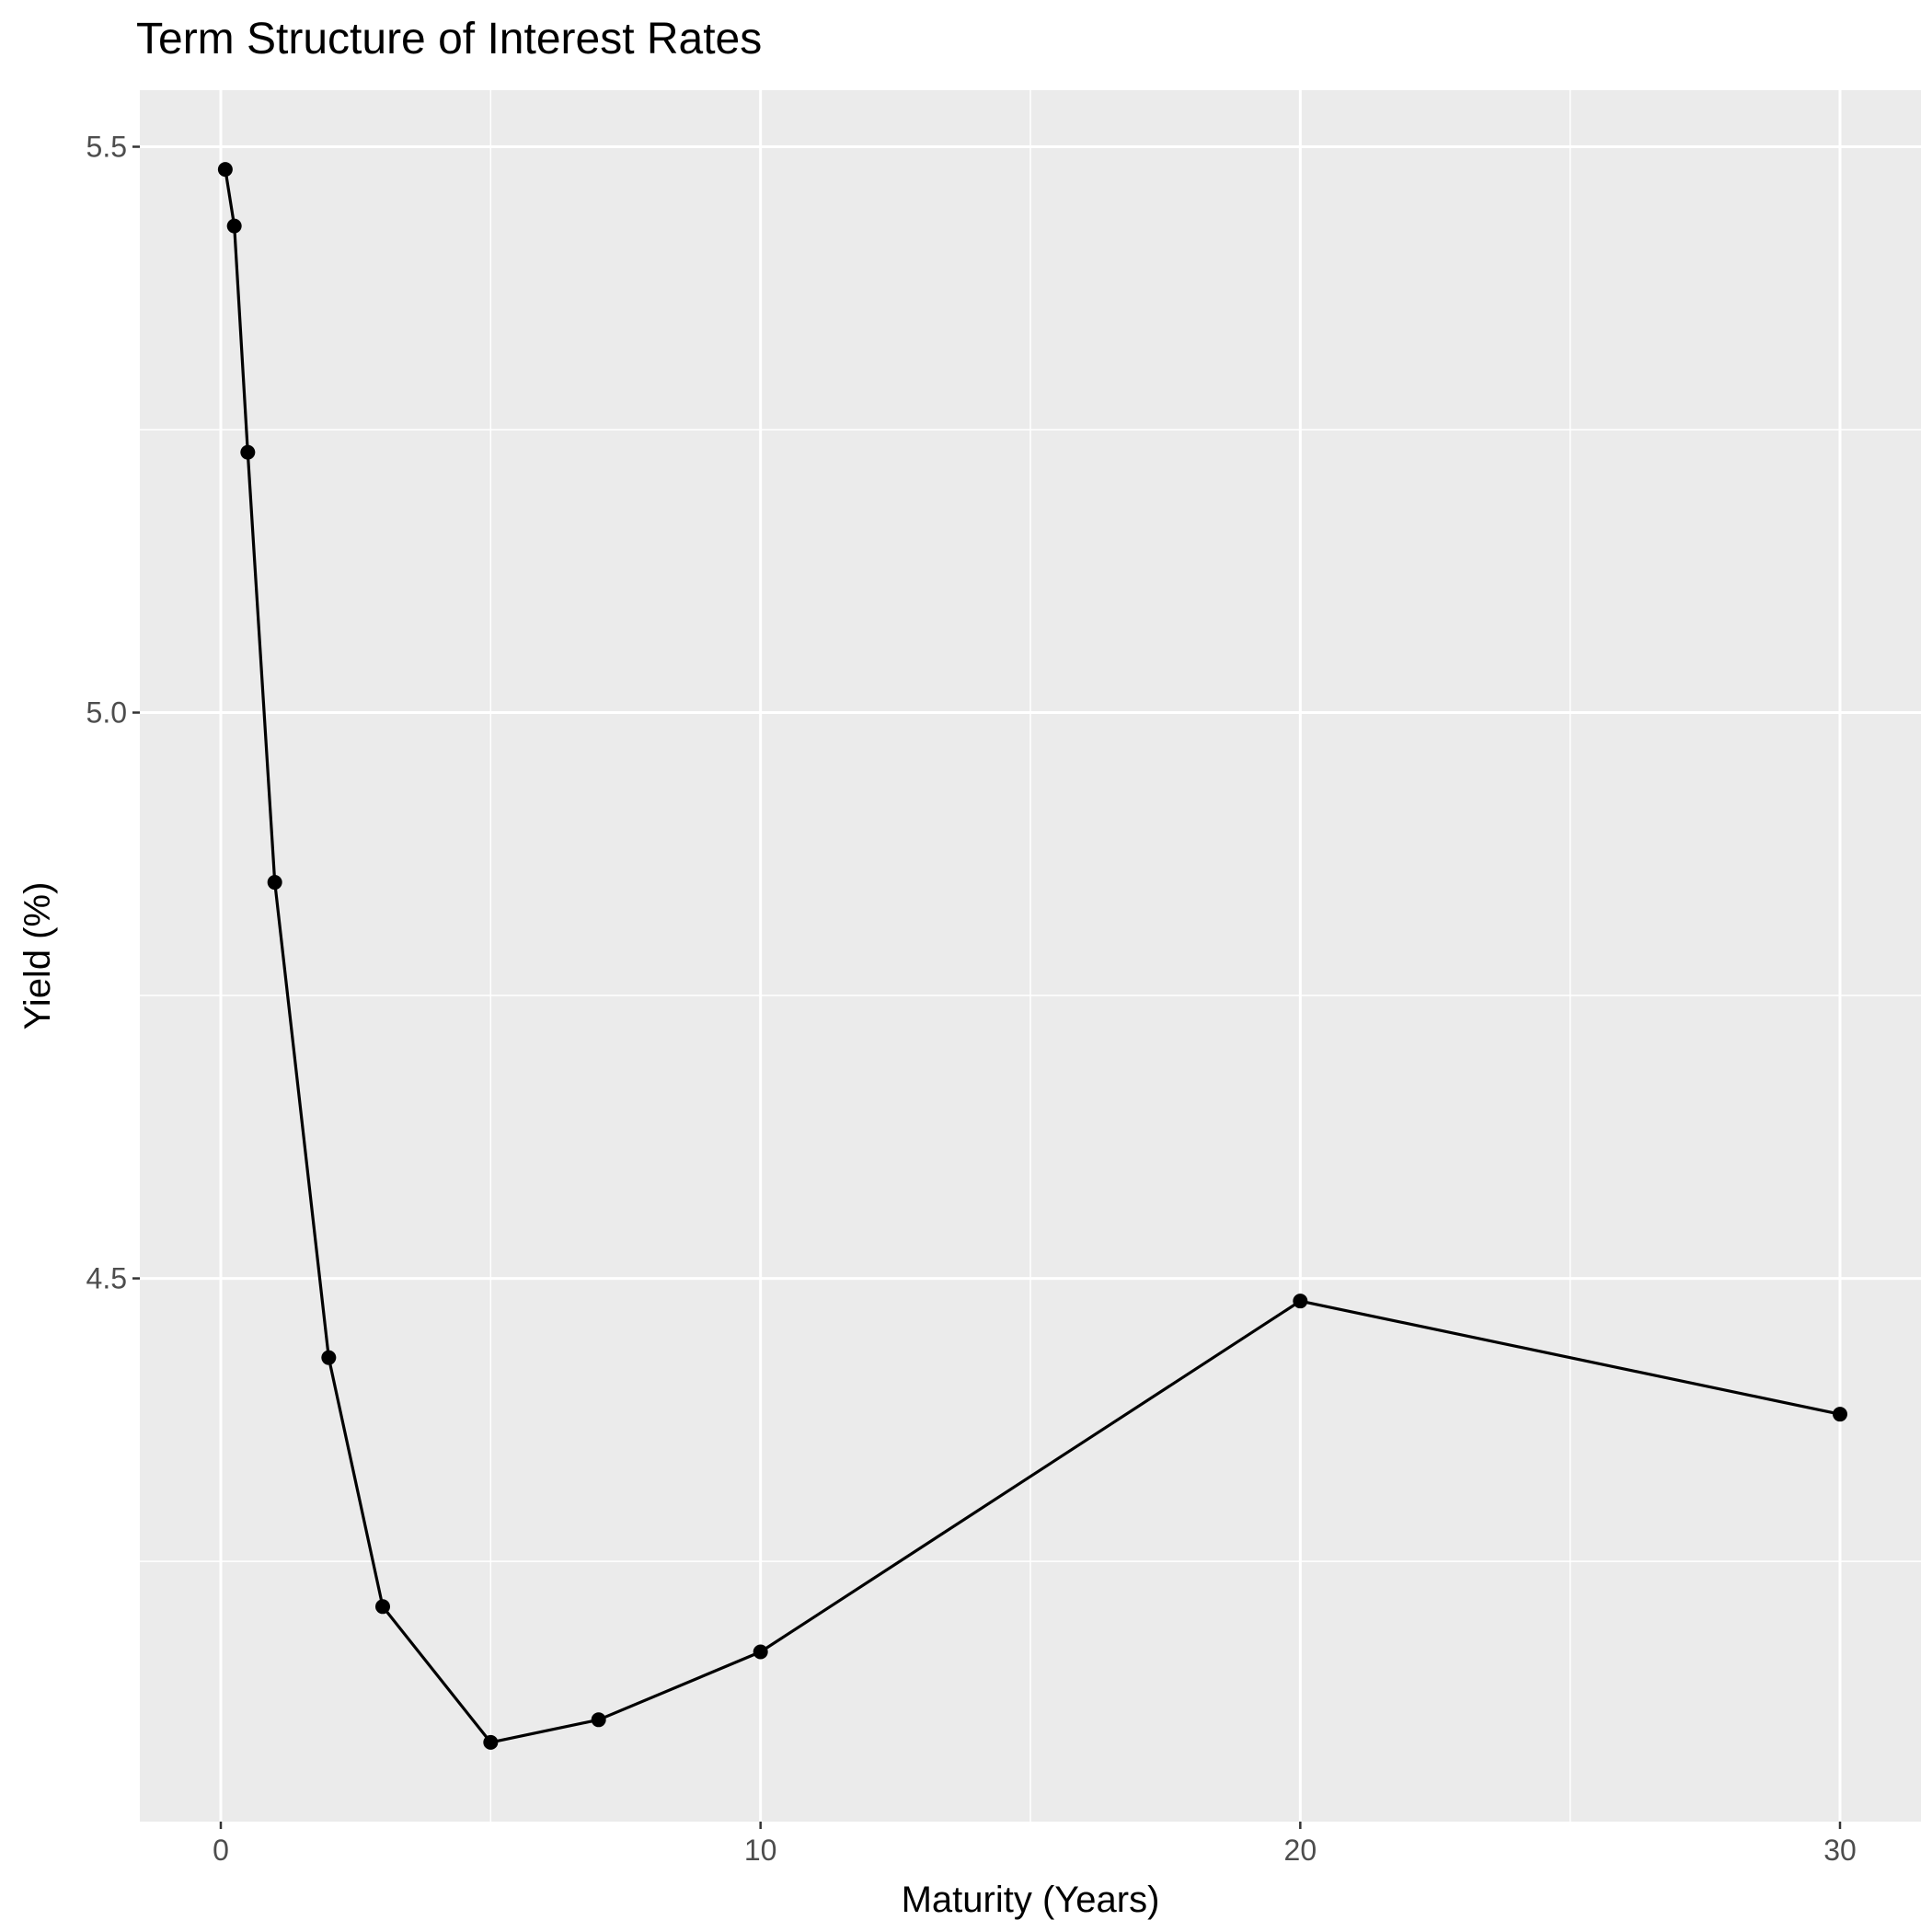  I want to click on x-tick-label: 0, so click(221, 1850).